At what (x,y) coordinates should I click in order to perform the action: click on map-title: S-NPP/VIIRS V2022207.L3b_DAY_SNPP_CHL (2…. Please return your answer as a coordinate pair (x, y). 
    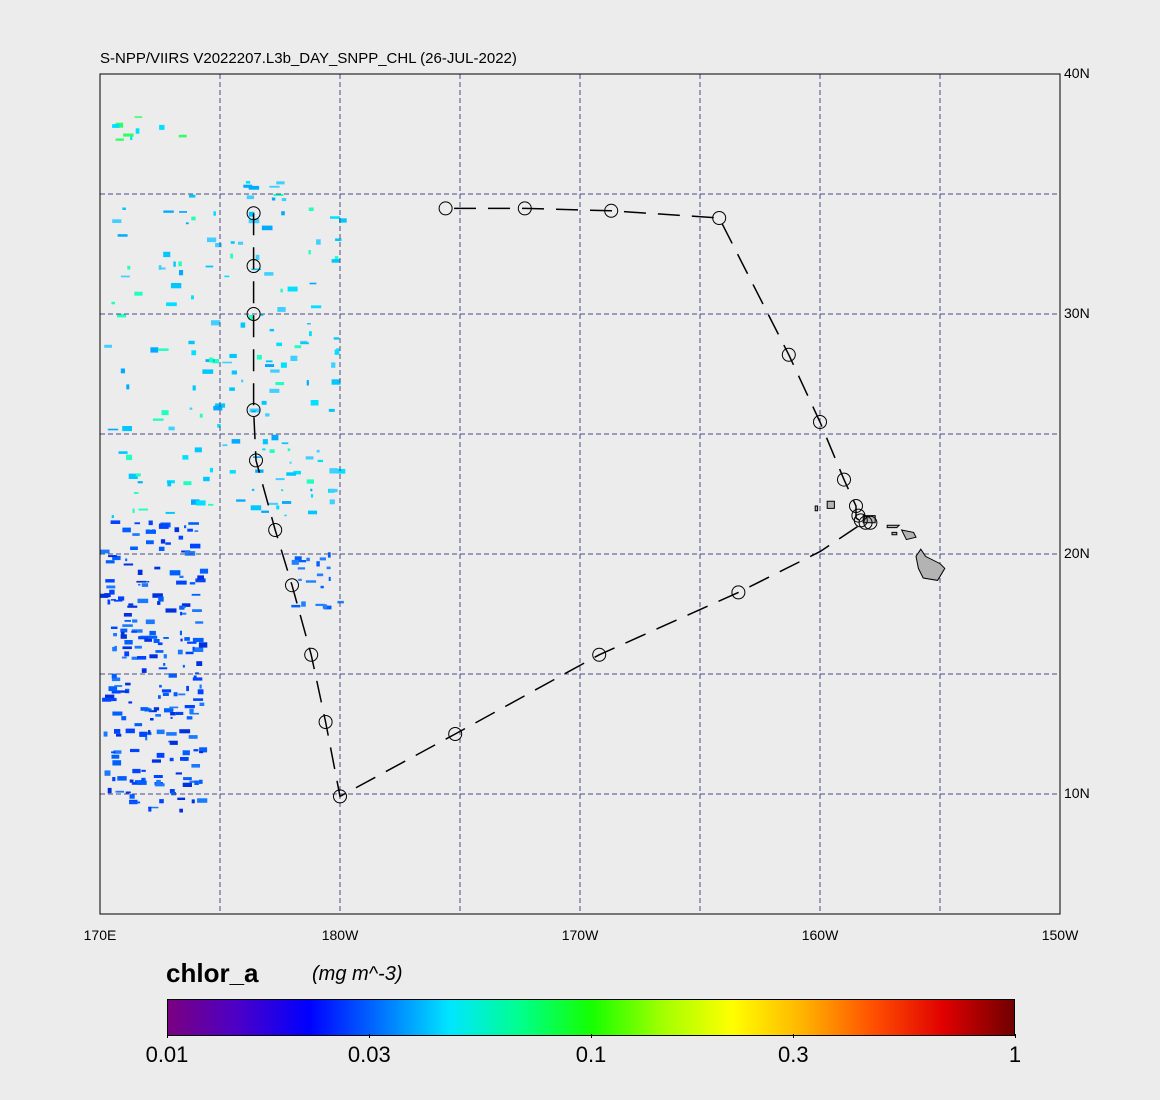
    Looking at the image, I should click on (308, 58).